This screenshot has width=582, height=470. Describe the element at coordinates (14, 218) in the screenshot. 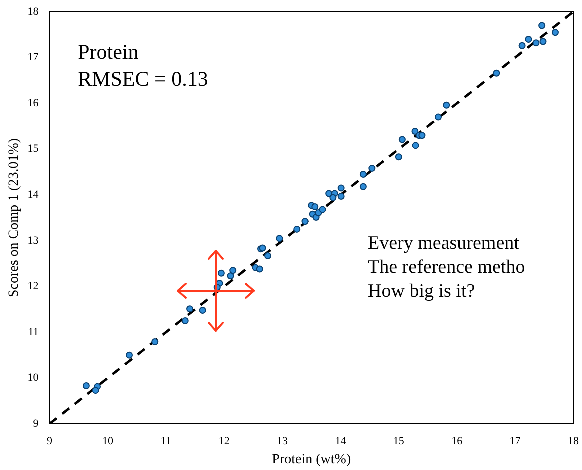

I see `y-axis-title: Scores on Comp 1 (23.01%)` at that location.